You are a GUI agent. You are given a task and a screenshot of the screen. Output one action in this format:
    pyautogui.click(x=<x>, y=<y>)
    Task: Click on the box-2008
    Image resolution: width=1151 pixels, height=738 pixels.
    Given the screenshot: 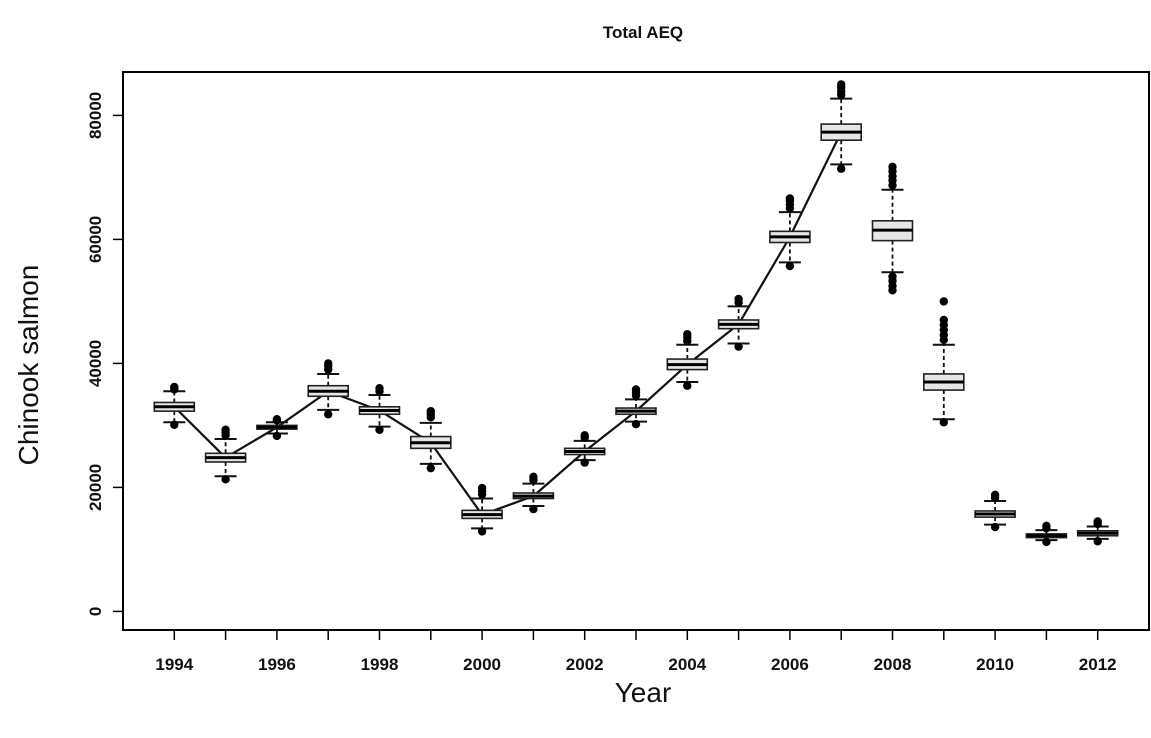 What is the action you would take?
    pyautogui.click(x=892, y=228)
    